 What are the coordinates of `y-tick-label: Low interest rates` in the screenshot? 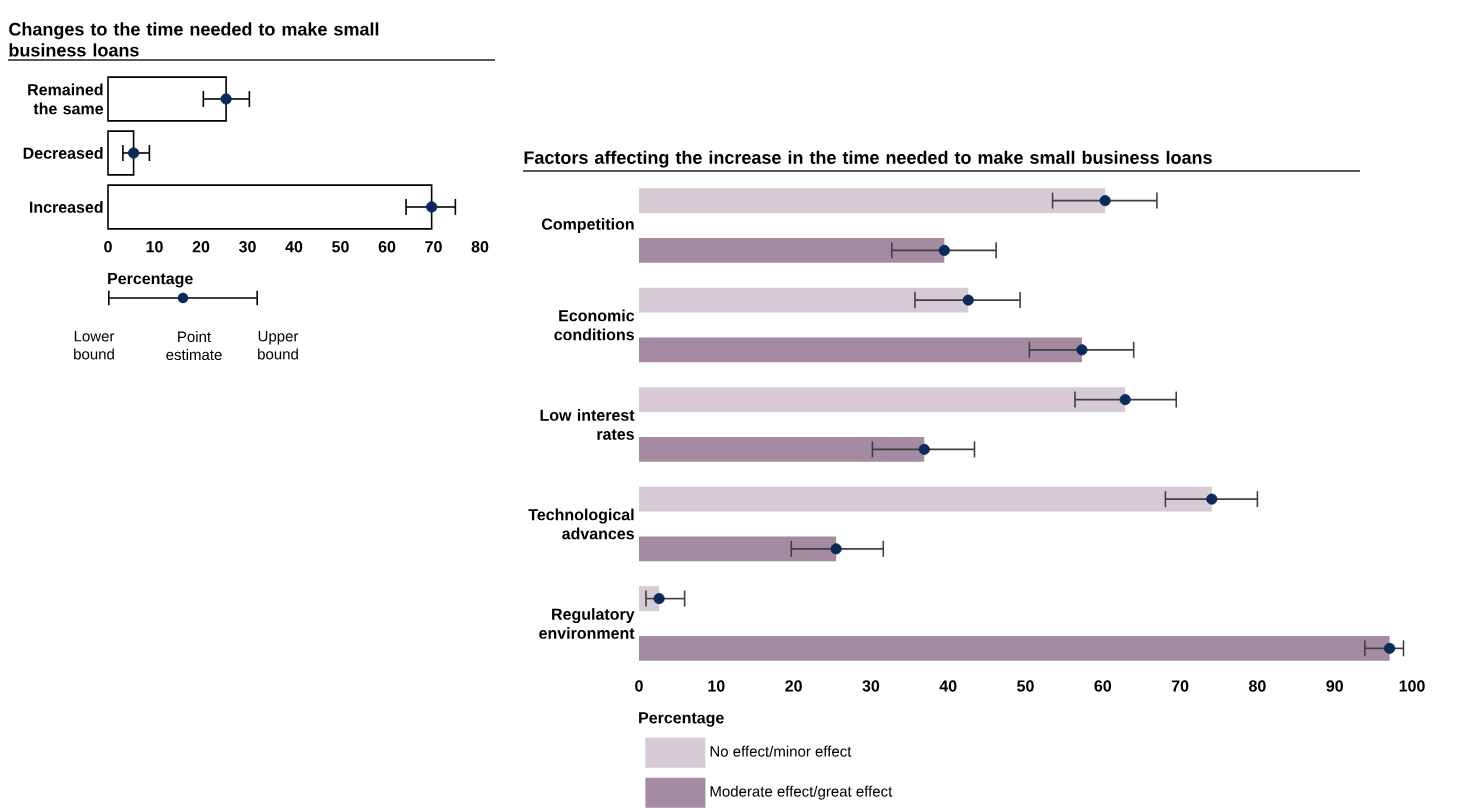 It's located at (587, 424).